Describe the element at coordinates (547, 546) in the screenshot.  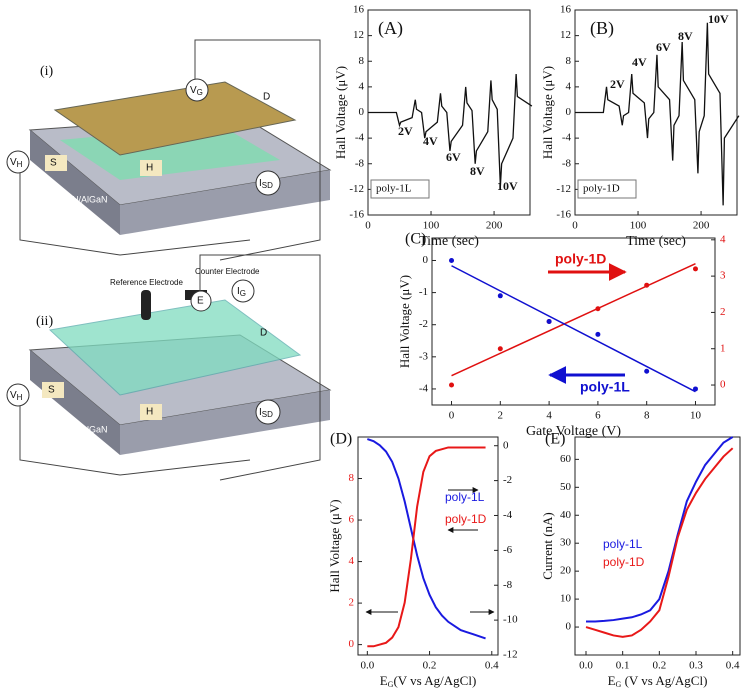
I see `y-axis-label: Current (nA)` at that location.